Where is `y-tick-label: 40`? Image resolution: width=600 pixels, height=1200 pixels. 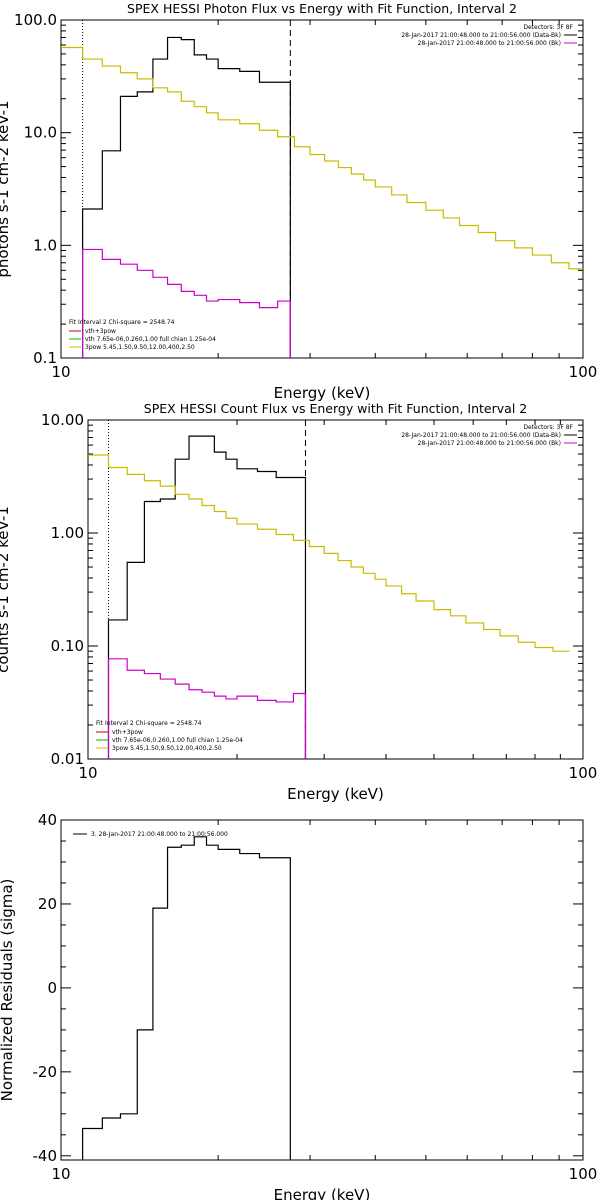 y-tick-label: 40 is located at coordinates (47, 820).